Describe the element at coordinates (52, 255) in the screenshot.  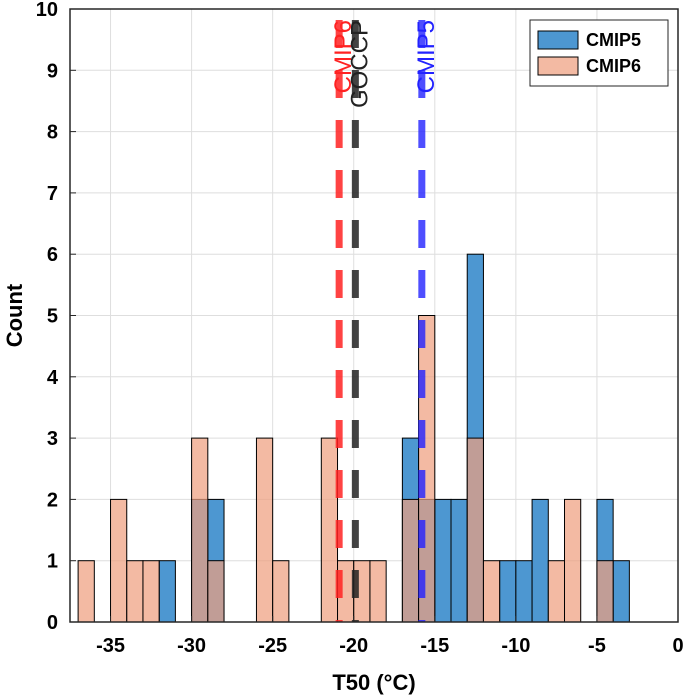
I see `y-tick-label: 6` at that location.